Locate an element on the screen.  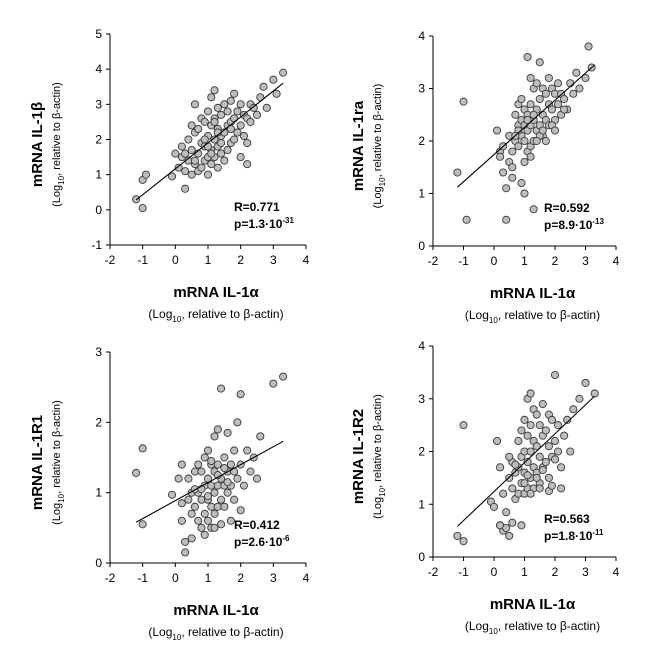
y-axis-title: mRNA IL-1R1 is located at coordinates (37, 462).